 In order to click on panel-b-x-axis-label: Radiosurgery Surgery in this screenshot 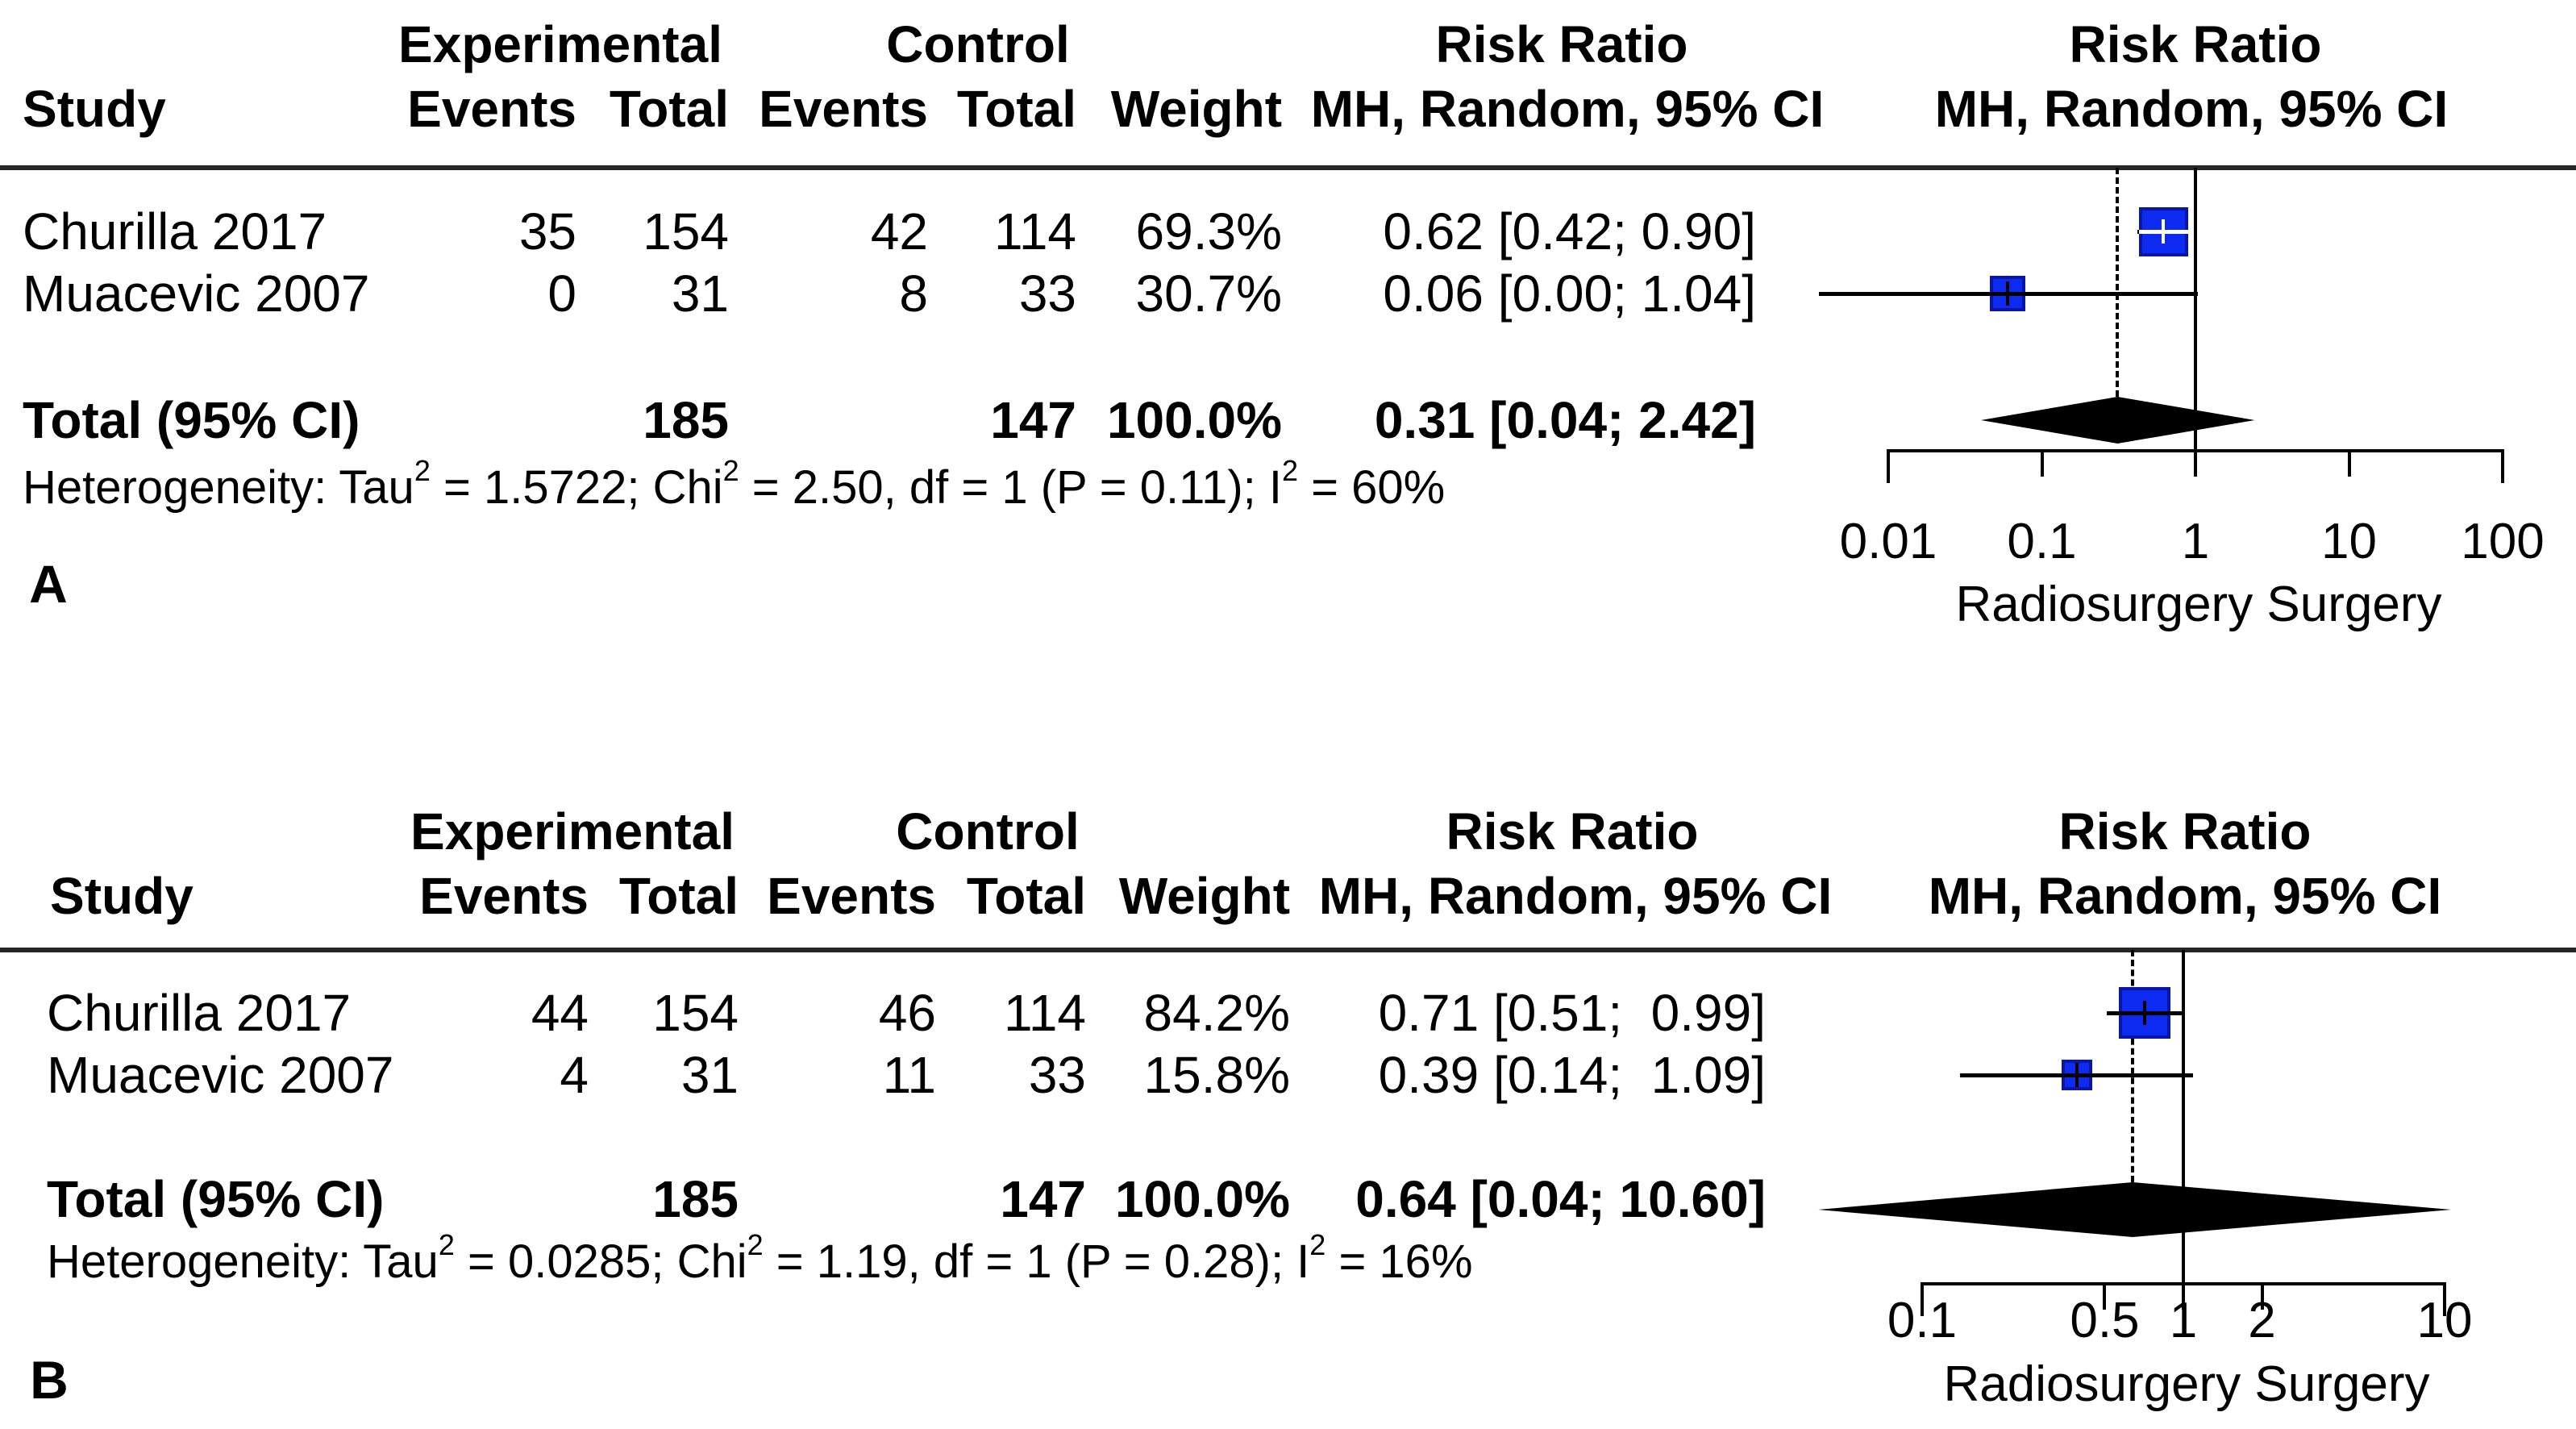, I will do `click(2186, 1384)`.